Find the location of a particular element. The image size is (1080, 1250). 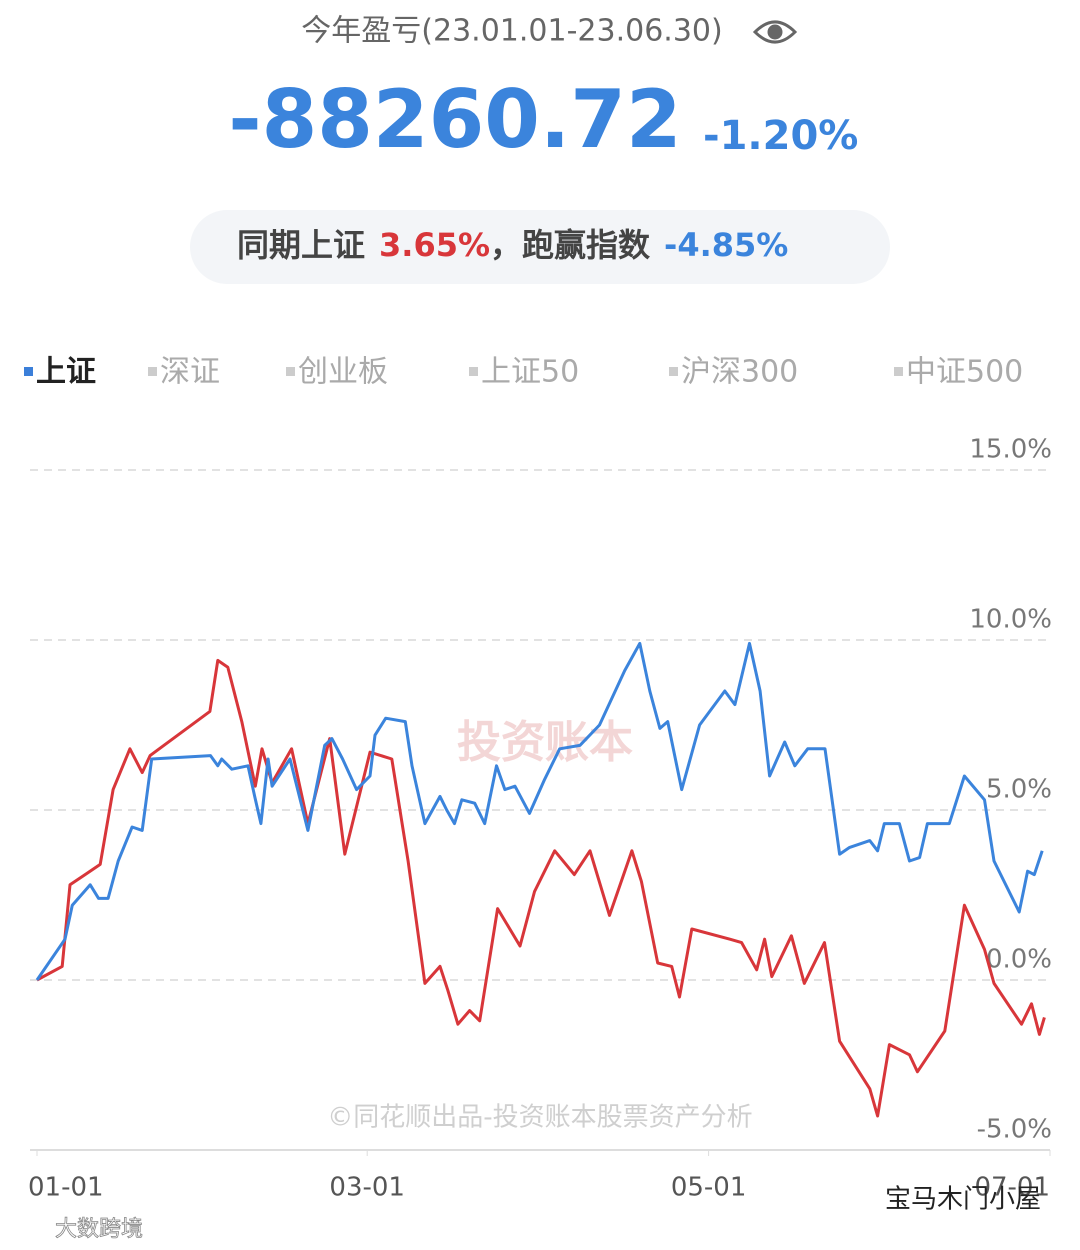

period-title: 今年盈亏(23.01.01-23.06.30) is located at coordinates (511, 31).